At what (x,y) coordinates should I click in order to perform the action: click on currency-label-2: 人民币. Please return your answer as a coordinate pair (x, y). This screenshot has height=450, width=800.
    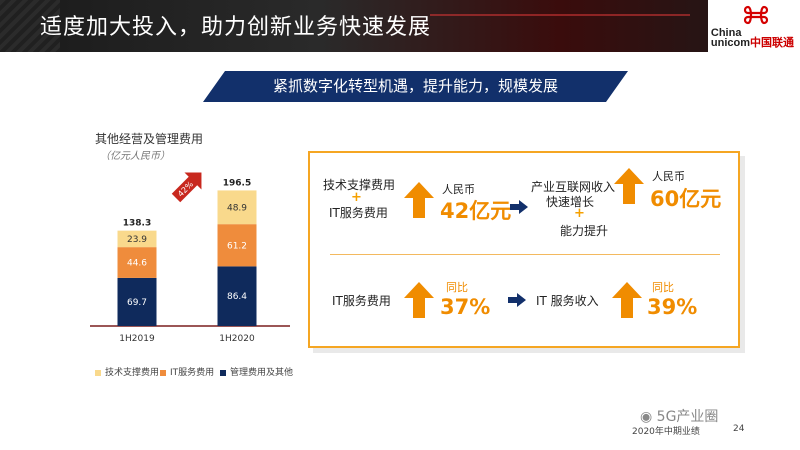
    Looking at the image, I should click on (668, 176).